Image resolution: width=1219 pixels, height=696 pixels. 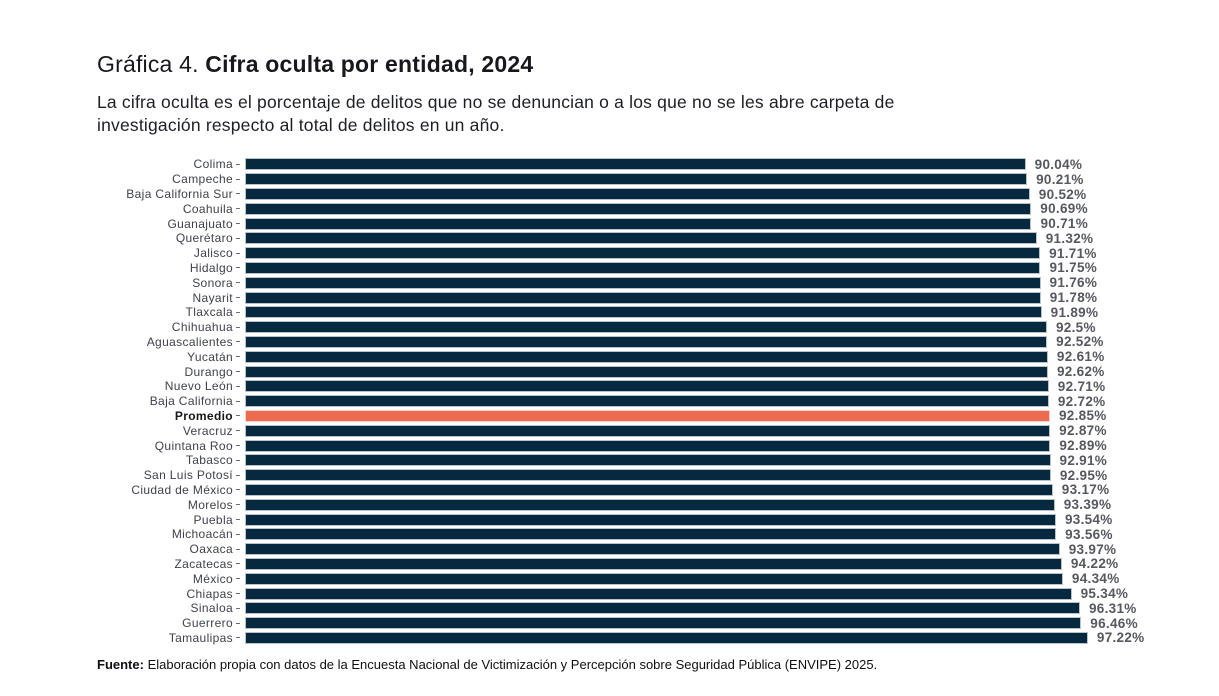 What do you see at coordinates (1095, 579) in the screenshot?
I see `value-label: 94.34%` at bounding box center [1095, 579].